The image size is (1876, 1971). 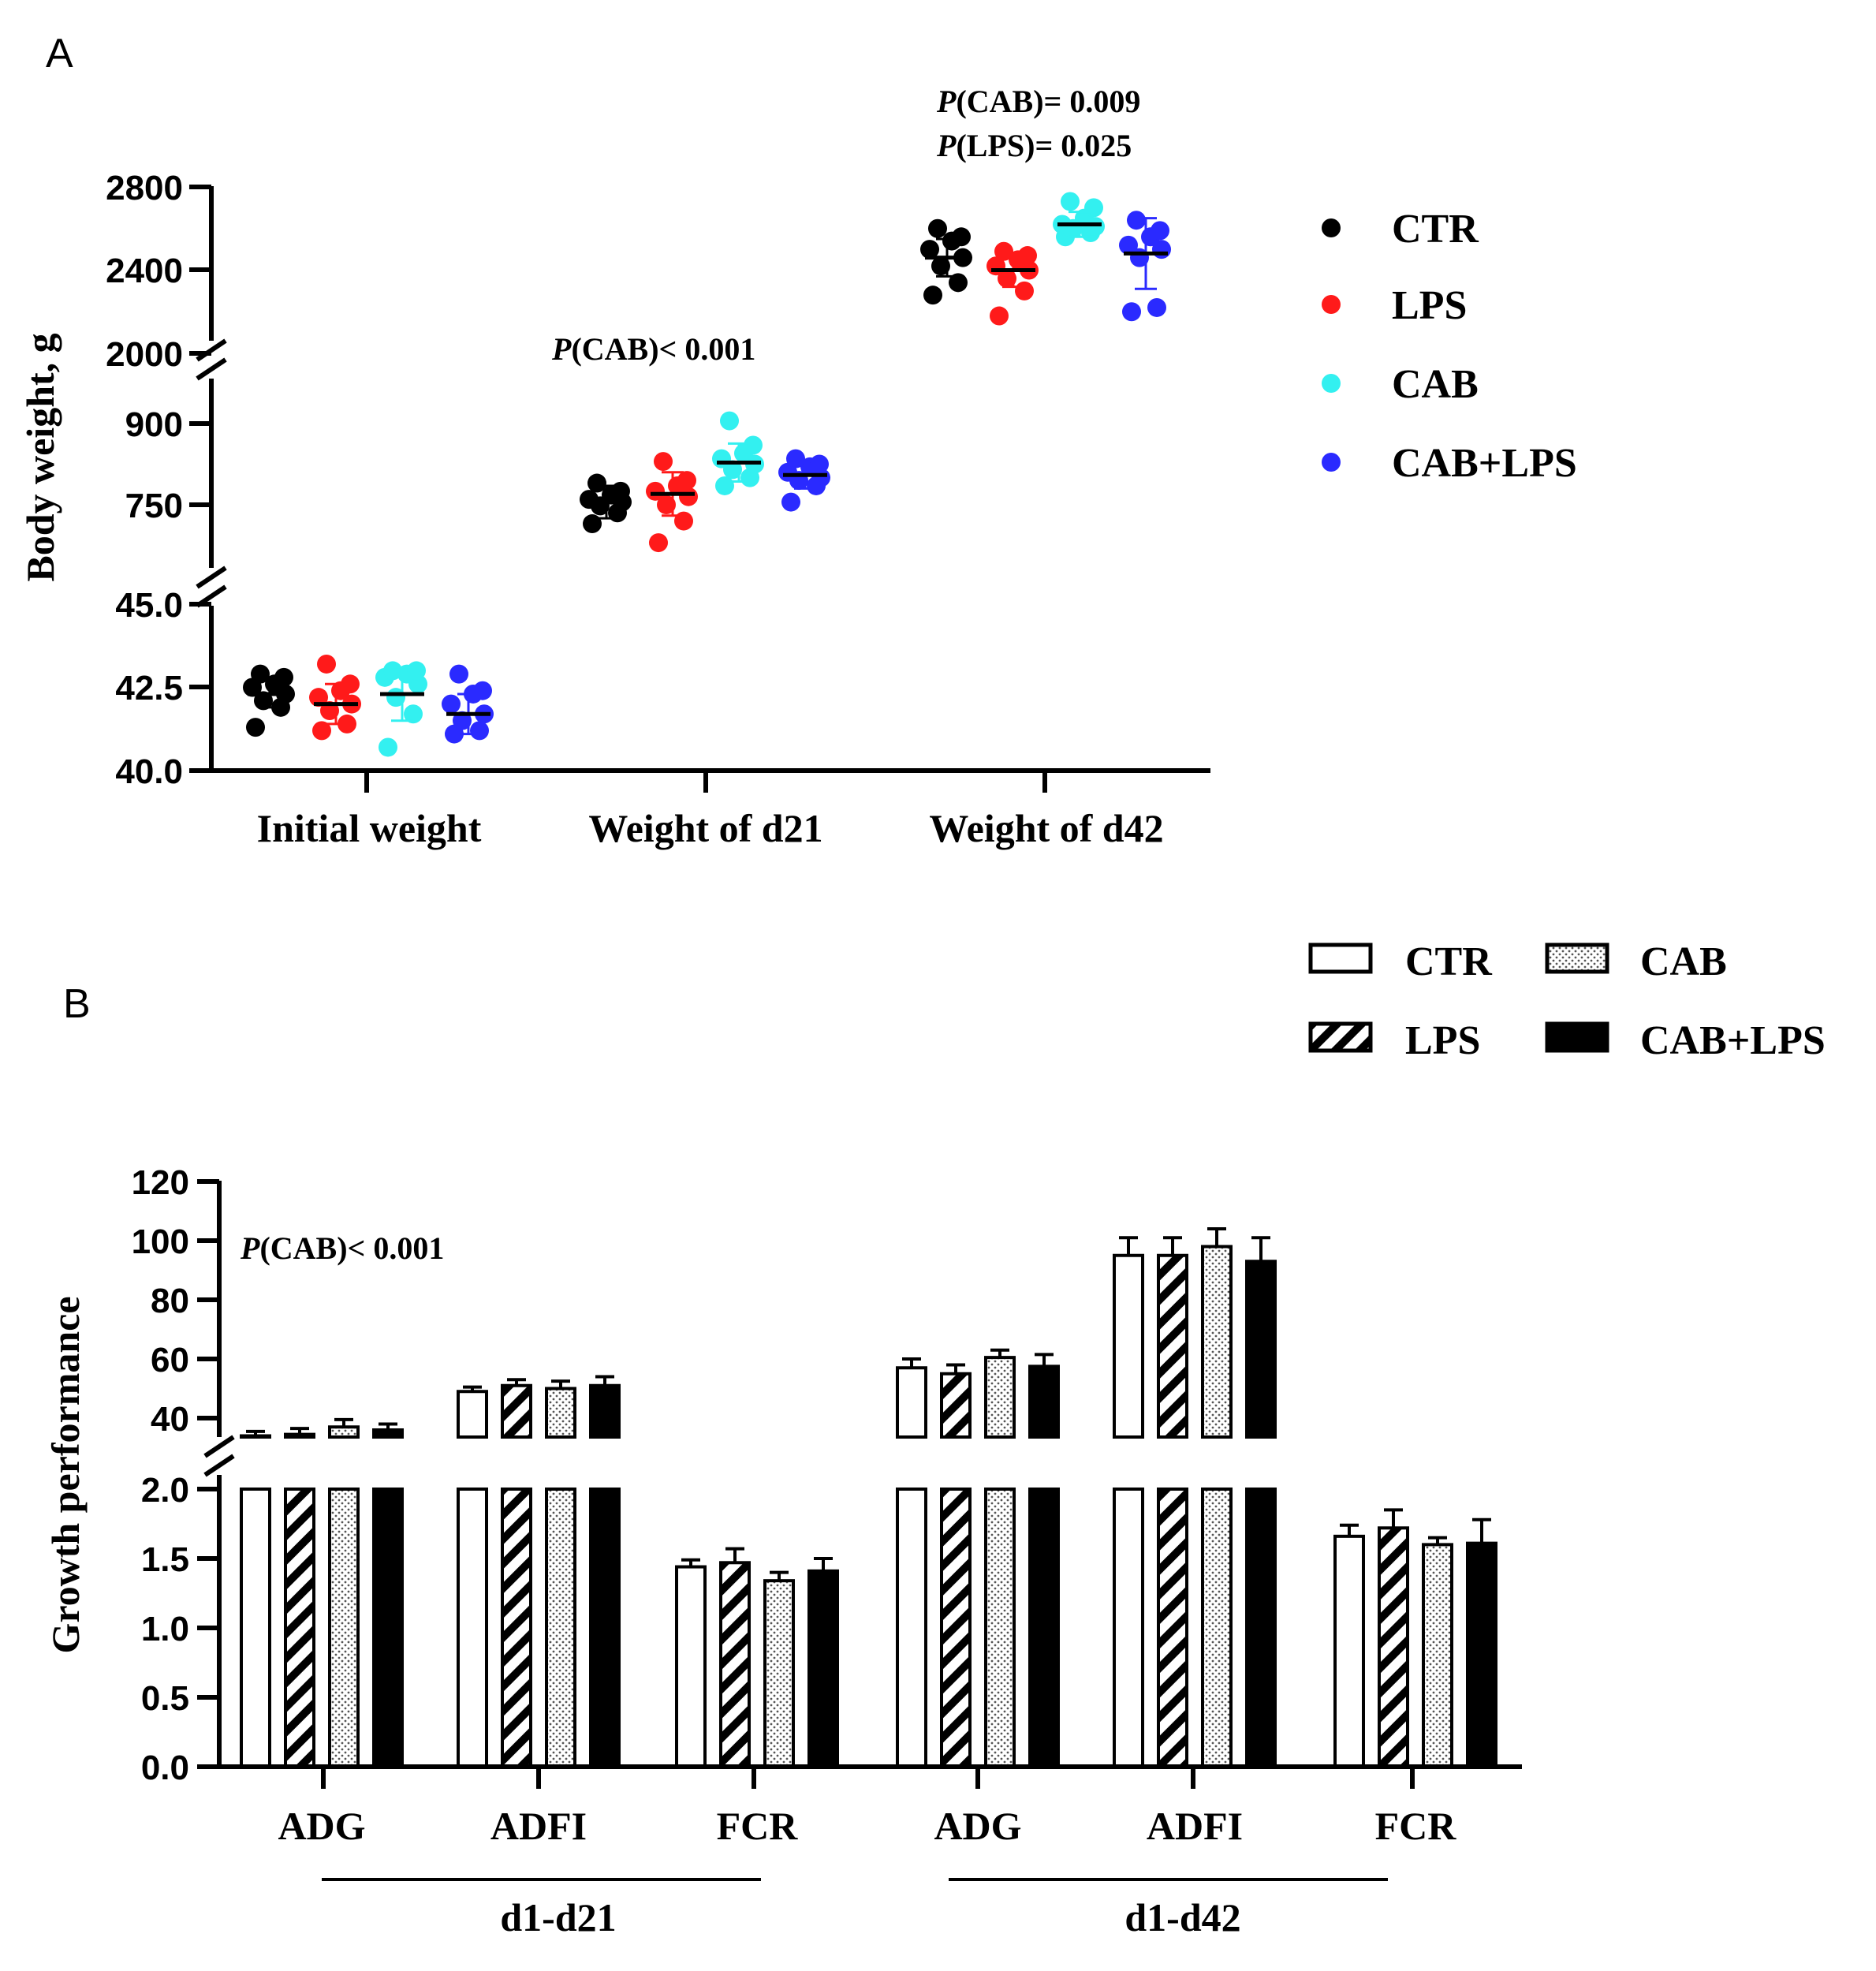 I want to click on y-tick-label: 0.5, so click(x=165, y=1698).